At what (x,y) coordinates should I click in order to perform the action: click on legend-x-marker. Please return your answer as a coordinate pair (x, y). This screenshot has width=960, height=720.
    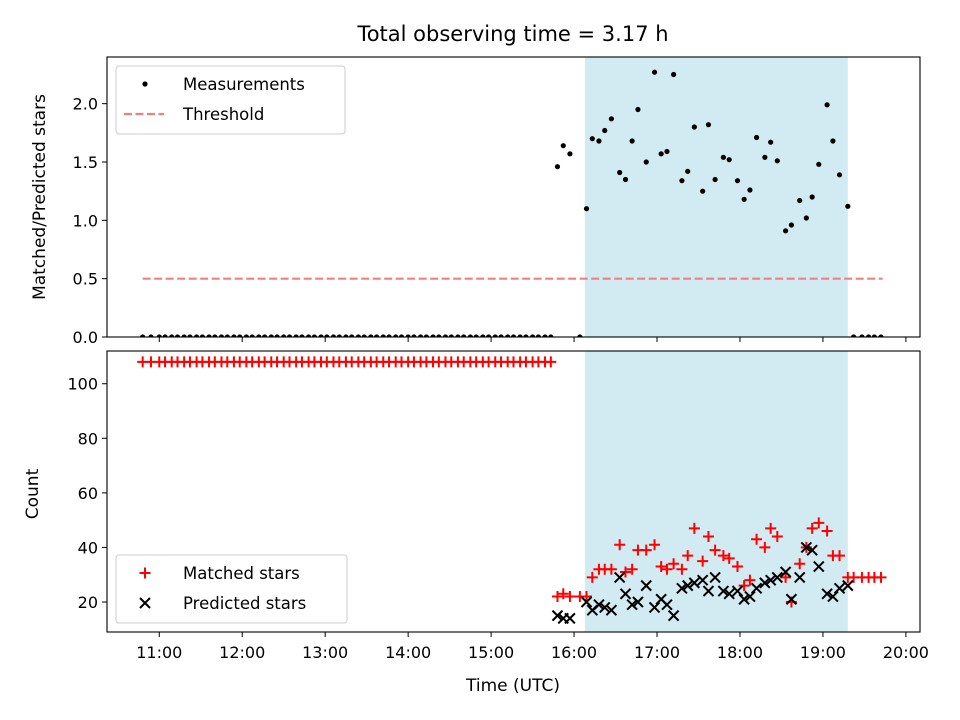
    Looking at the image, I should click on (145, 603).